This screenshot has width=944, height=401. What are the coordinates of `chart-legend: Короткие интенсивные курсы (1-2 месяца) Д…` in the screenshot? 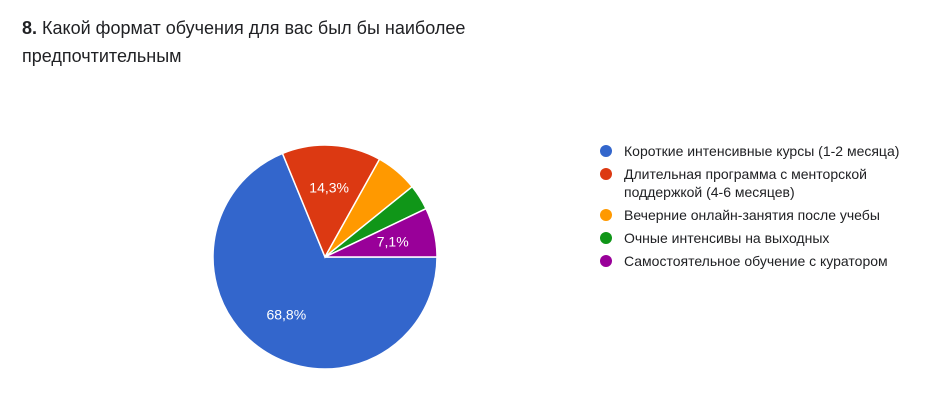 It's located at (750, 208).